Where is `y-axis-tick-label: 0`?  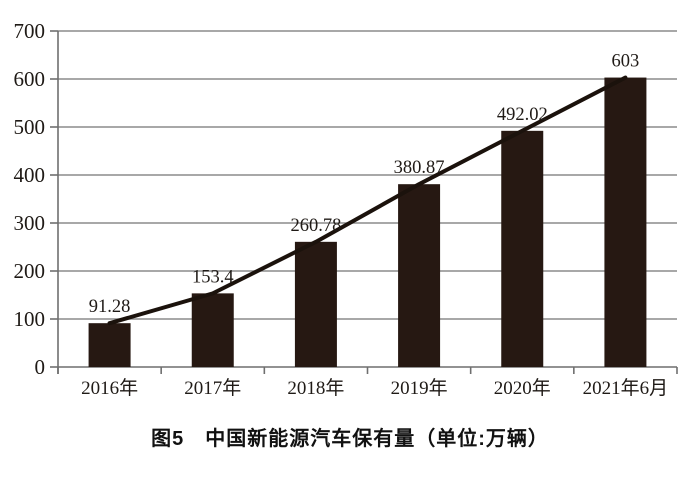
y-axis-tick-label: 0 is located at coordinates (40, 367).